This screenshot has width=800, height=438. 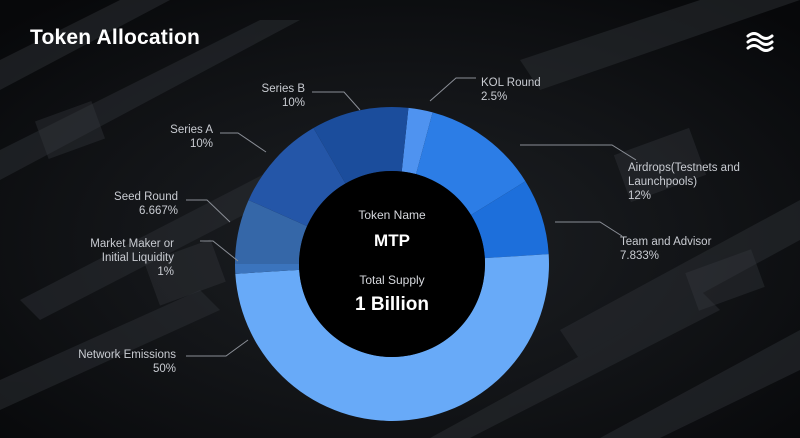 What do you see at coordinates (191, 130) in the screenshot?
I see `slice-name-label: Series A` at bounding box center [191, 130].